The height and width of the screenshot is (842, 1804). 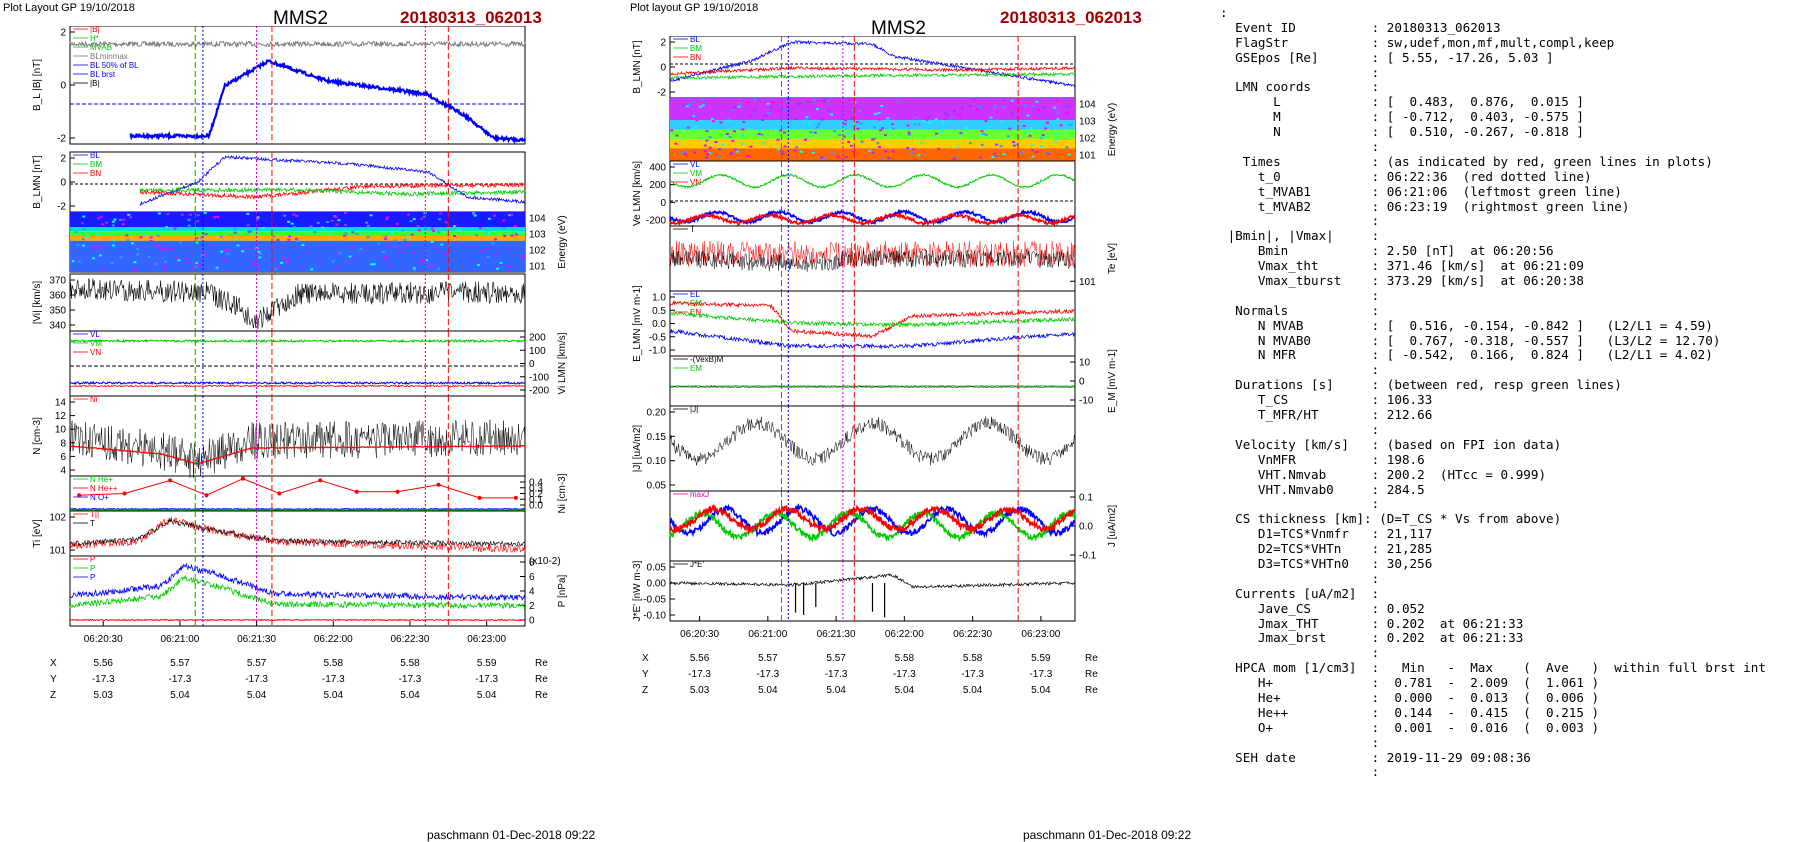 I want to click on panel-j: 0.200.150.100.05|J| [uA/m2]|J|, so click(x=853, y=448).